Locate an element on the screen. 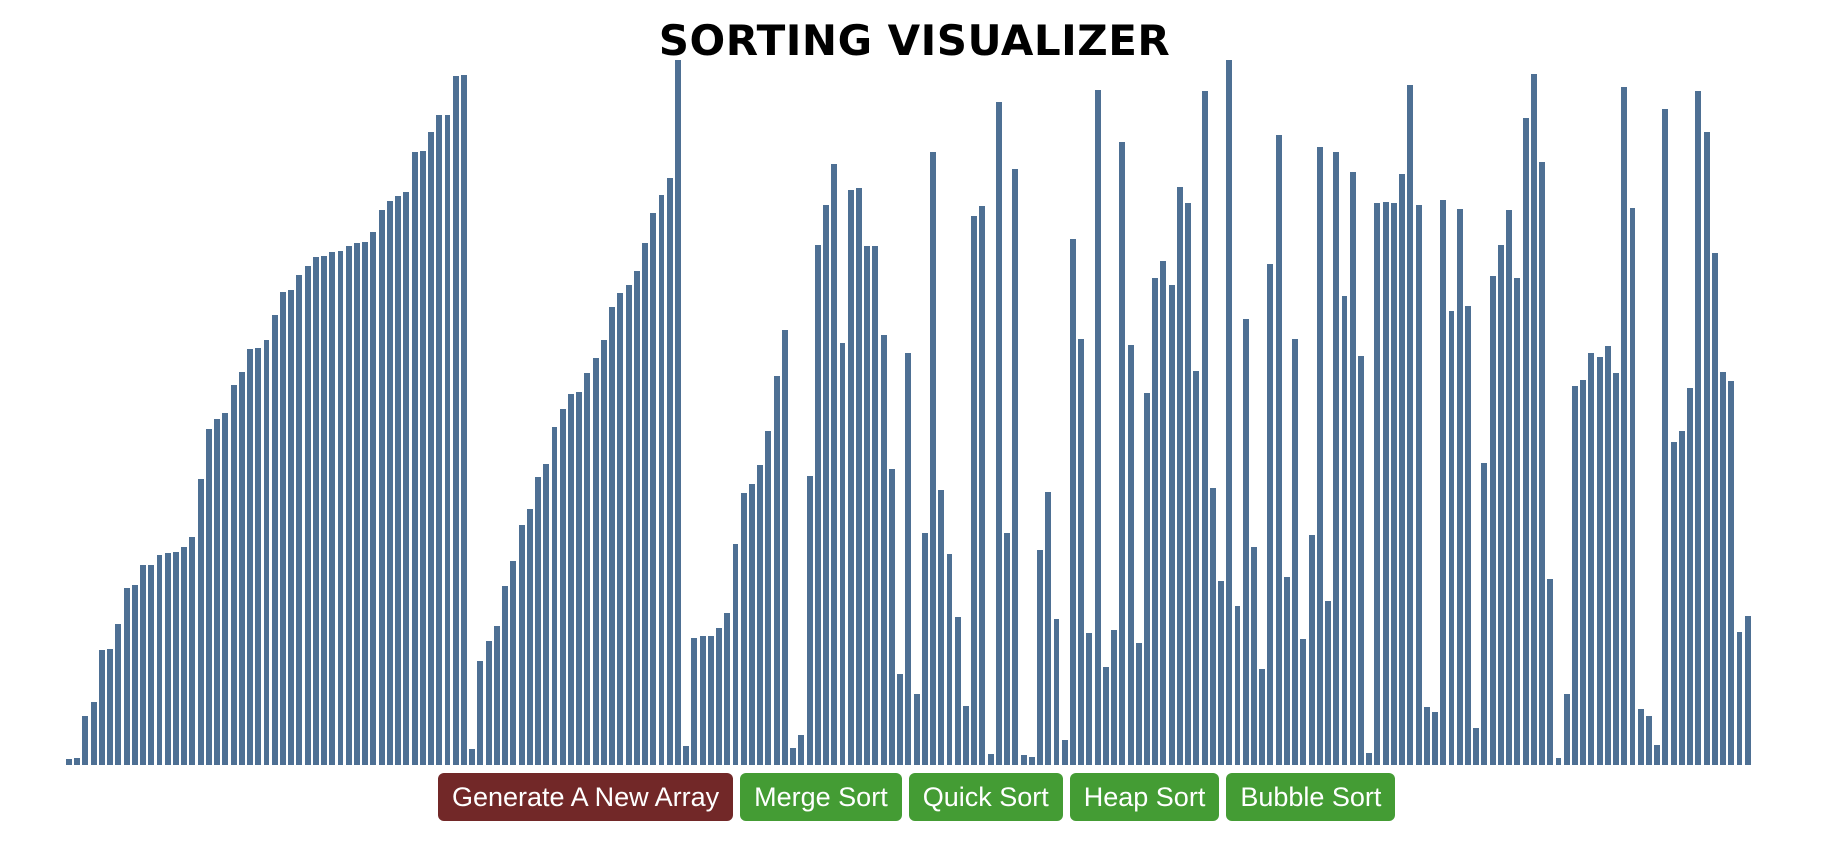  heap-sort-button: Heap Sort is located at coordinates (1144, 797).